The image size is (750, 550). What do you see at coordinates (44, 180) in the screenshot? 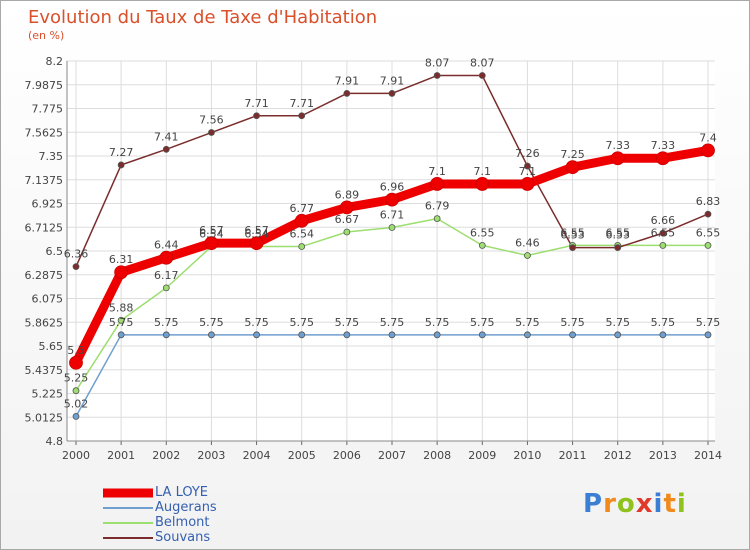
I see `y-tick-label: 7.1375` at bounding box center [44, 180].